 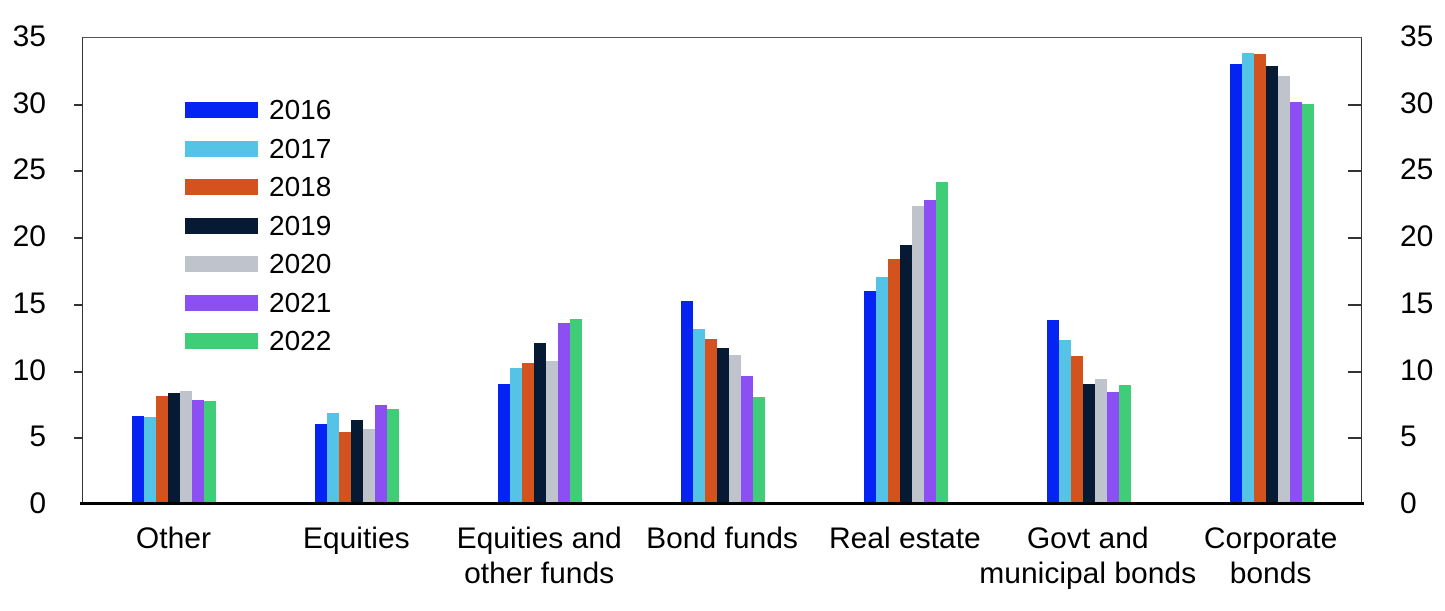 What do you see at coordinates (1417, 303) in the screenshot?
I see `y-tick-label-right: 15` at bounding box center [1417, 303].